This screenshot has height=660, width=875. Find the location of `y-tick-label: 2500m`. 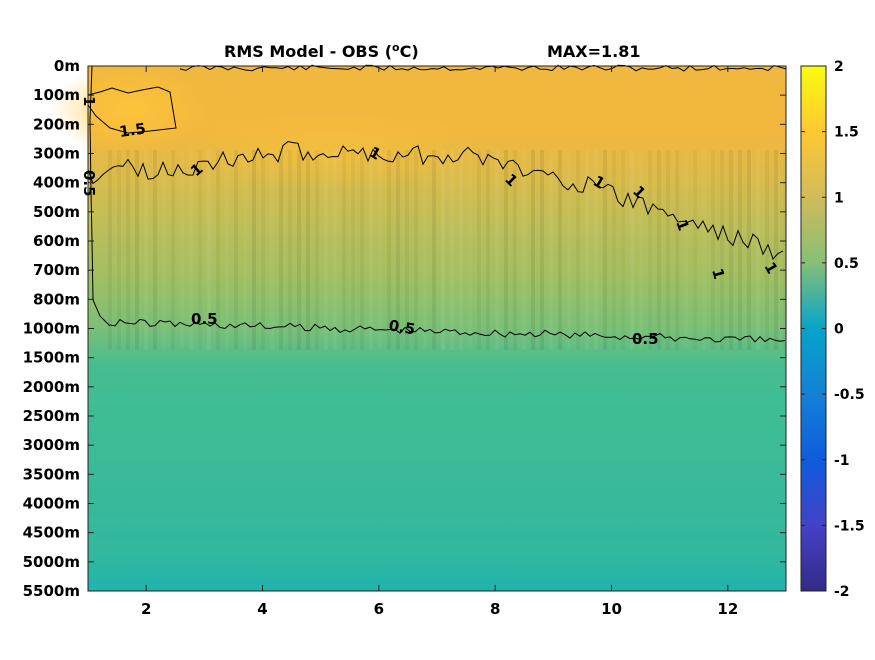

y-tick-label: 2500m is located at coordinates (51, 416).